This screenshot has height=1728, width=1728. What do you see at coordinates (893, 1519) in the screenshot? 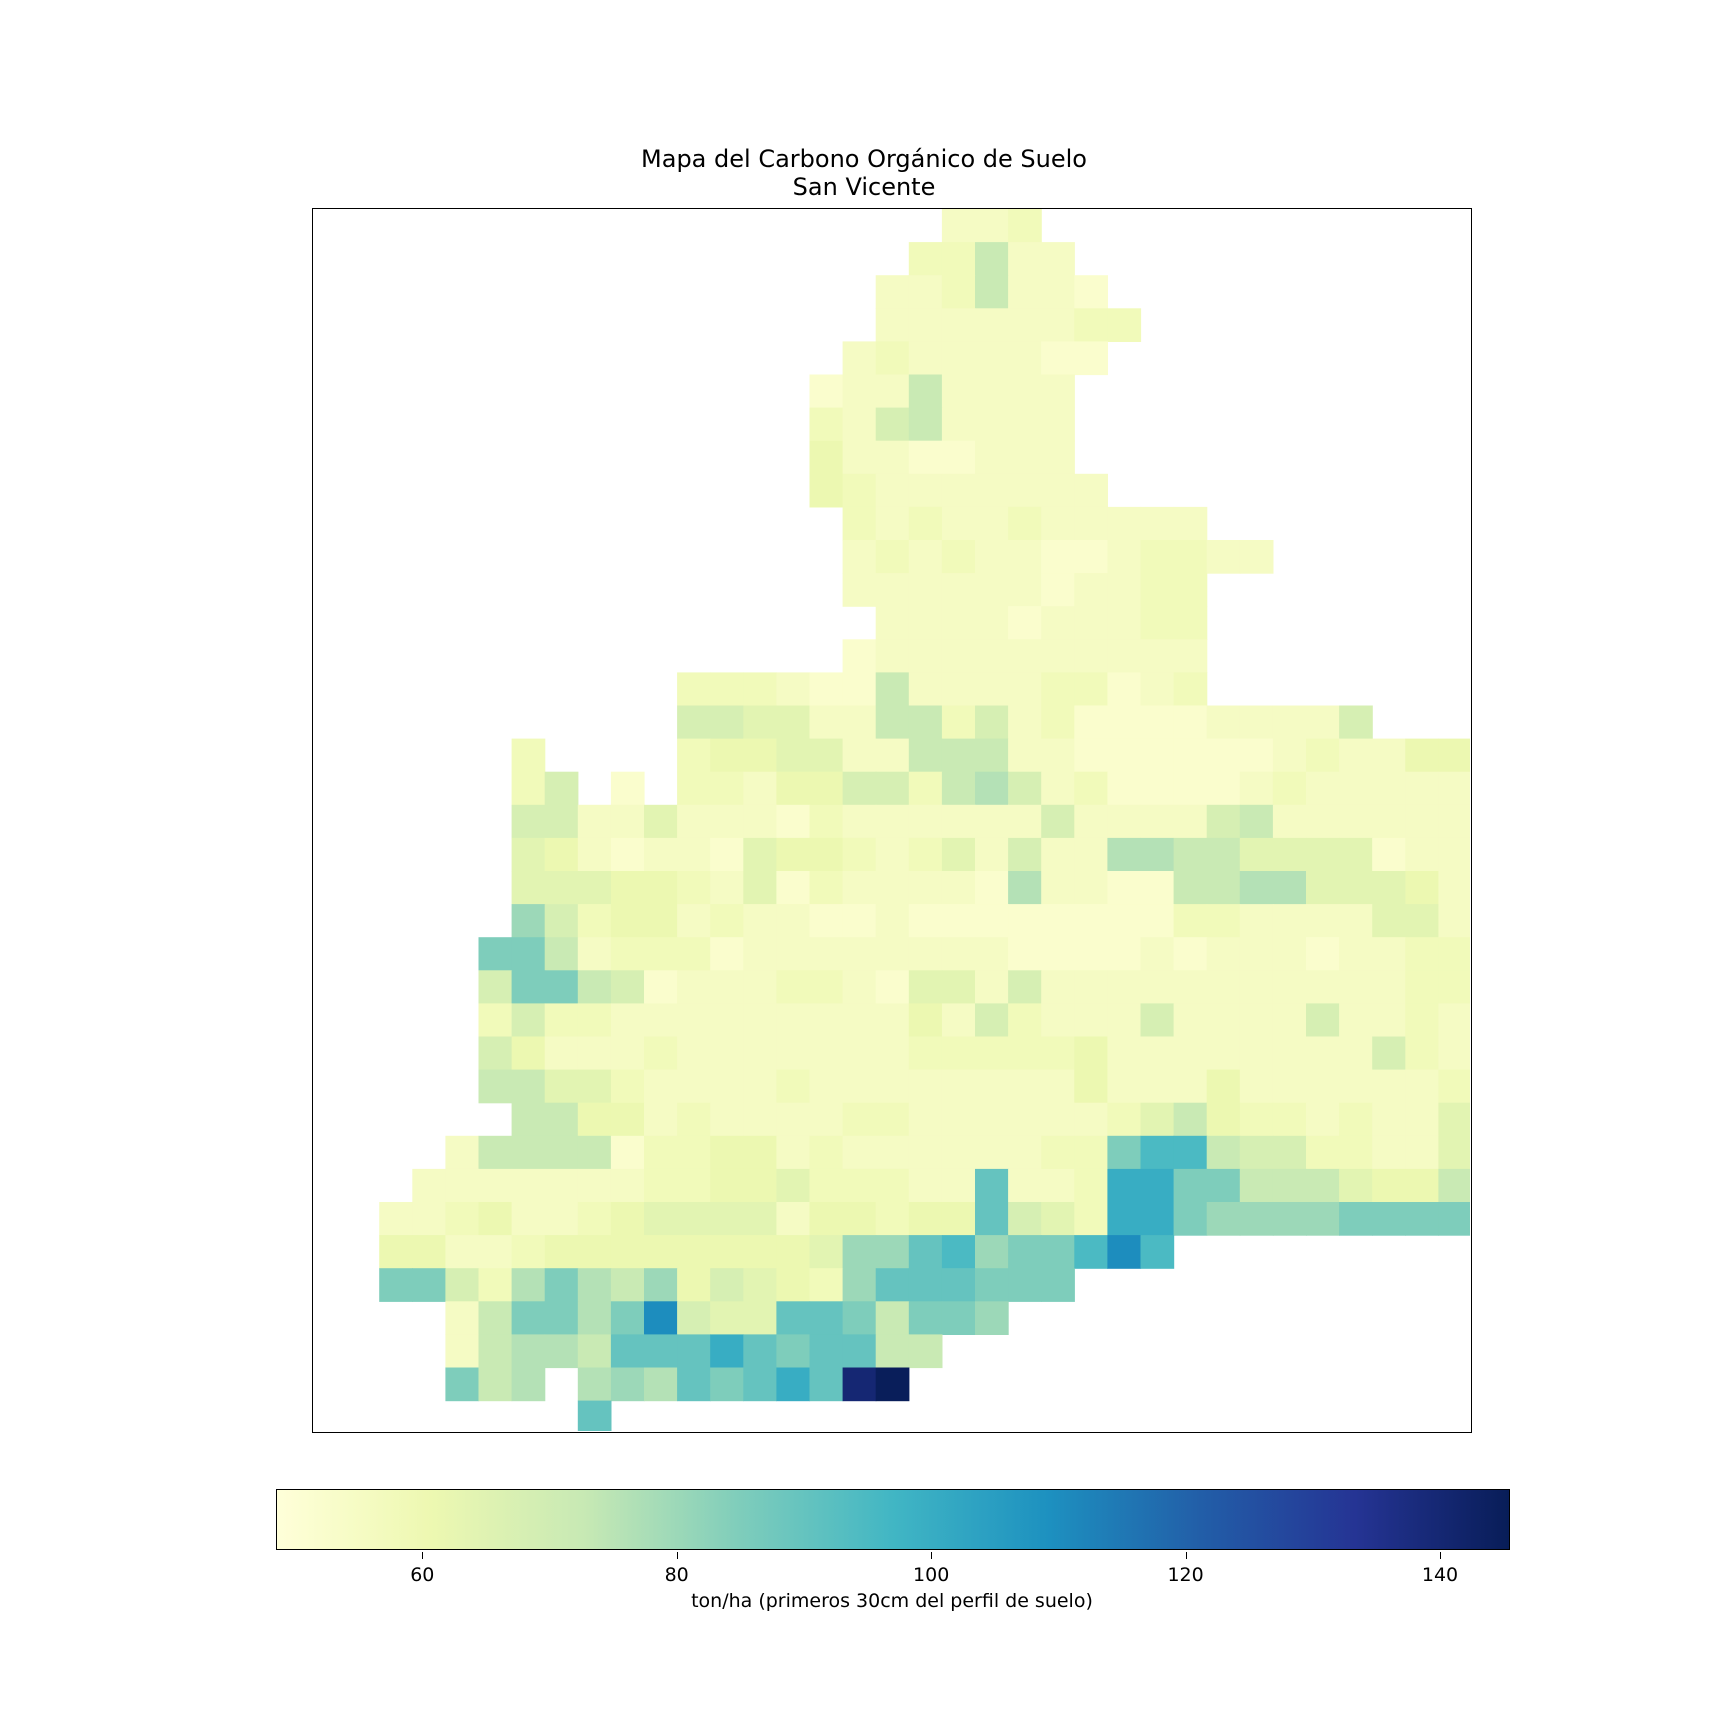
I see `colorbar` at bounding box center [893, 1519].